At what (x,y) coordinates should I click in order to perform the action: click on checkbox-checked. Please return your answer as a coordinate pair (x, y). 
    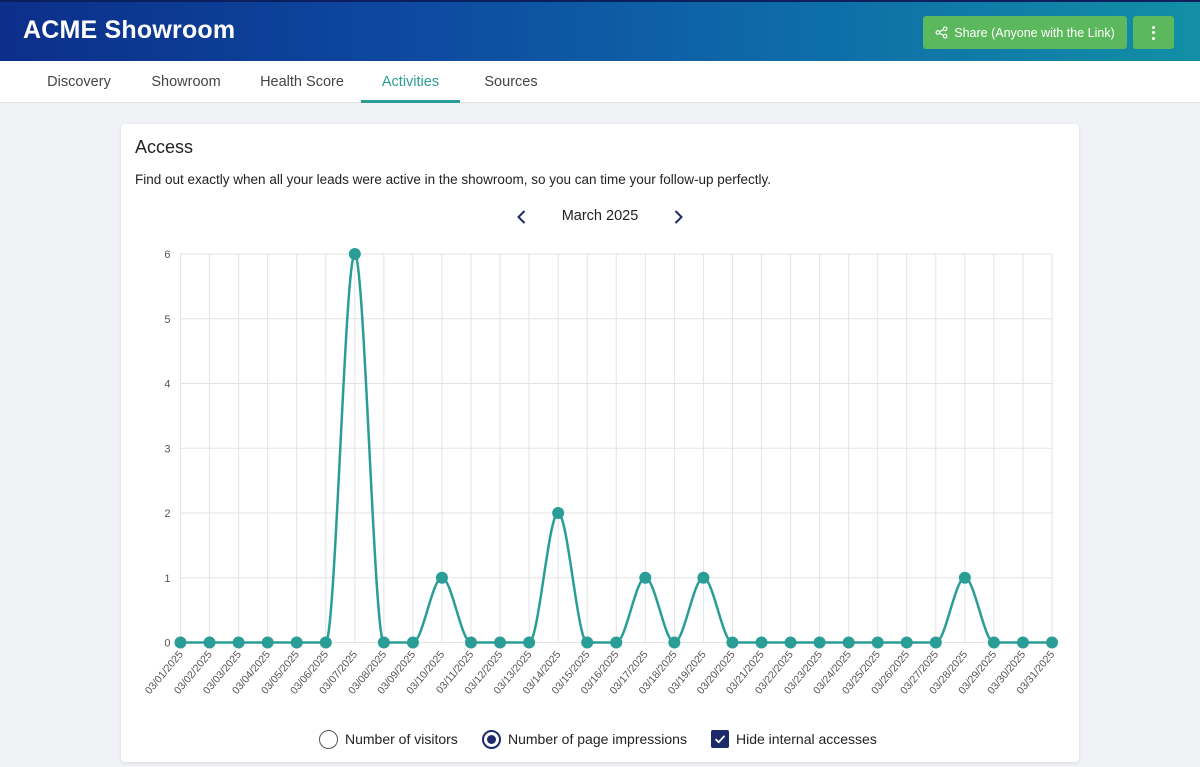
    Looking at the image, I should click on (720, 739).